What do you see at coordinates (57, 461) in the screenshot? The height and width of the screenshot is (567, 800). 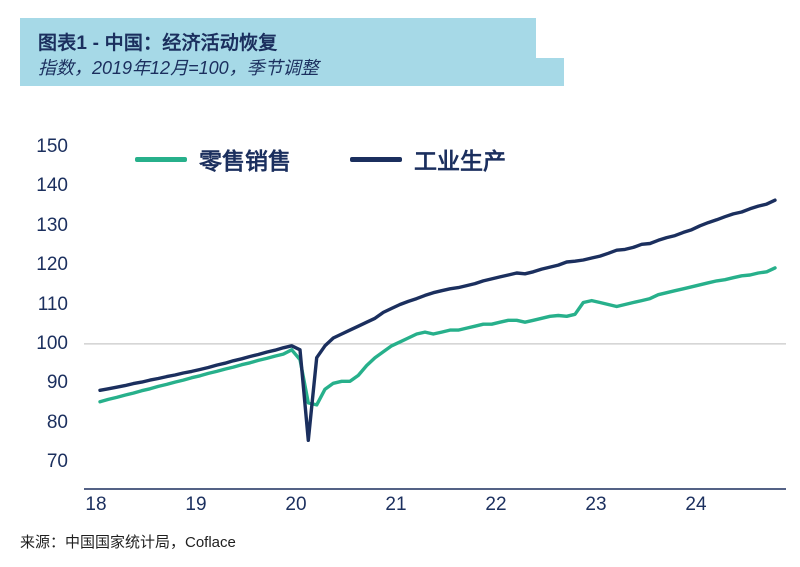 I see `y-tick-label-70: 70` at bounding box center [57, 461].